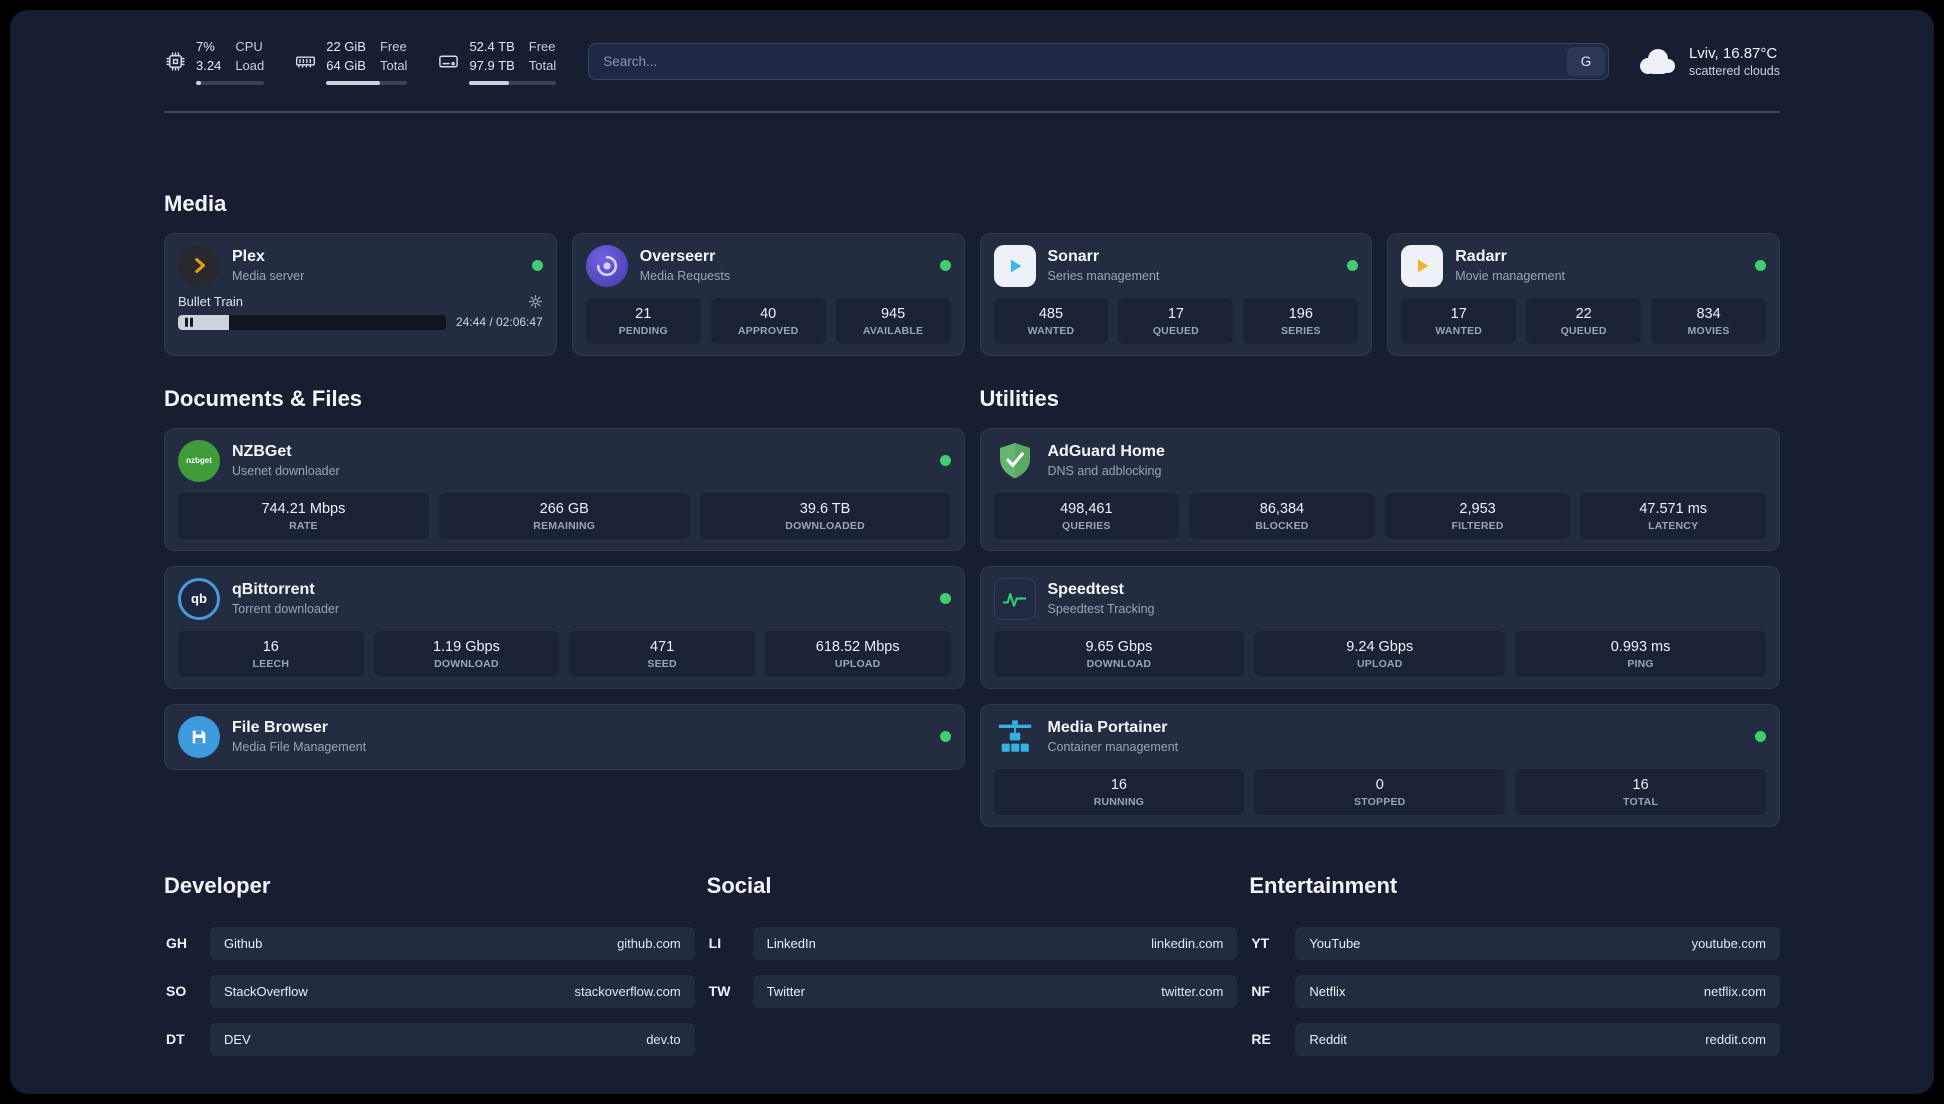 The image size is (1944, 1104). What do you see at coordinates (492, 65) in the screenshot?
I see `disk-total-value: 97.9 TB` at bounding box center [492, 65].